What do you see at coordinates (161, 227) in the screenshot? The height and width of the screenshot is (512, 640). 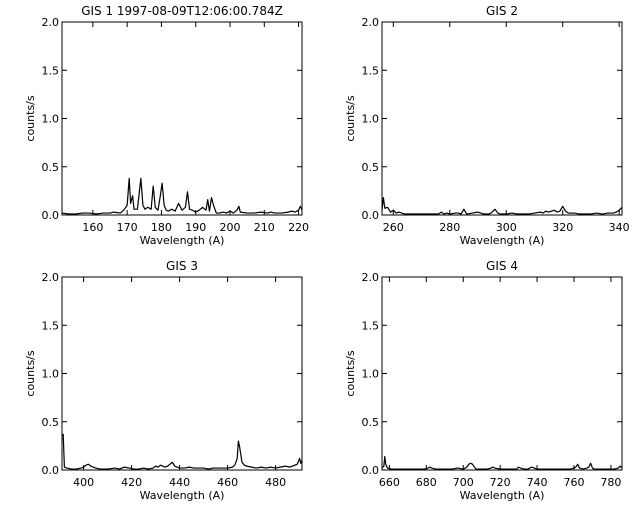 I see `gis-1-x-tick-label: 180` at bounding box center [161, 227].